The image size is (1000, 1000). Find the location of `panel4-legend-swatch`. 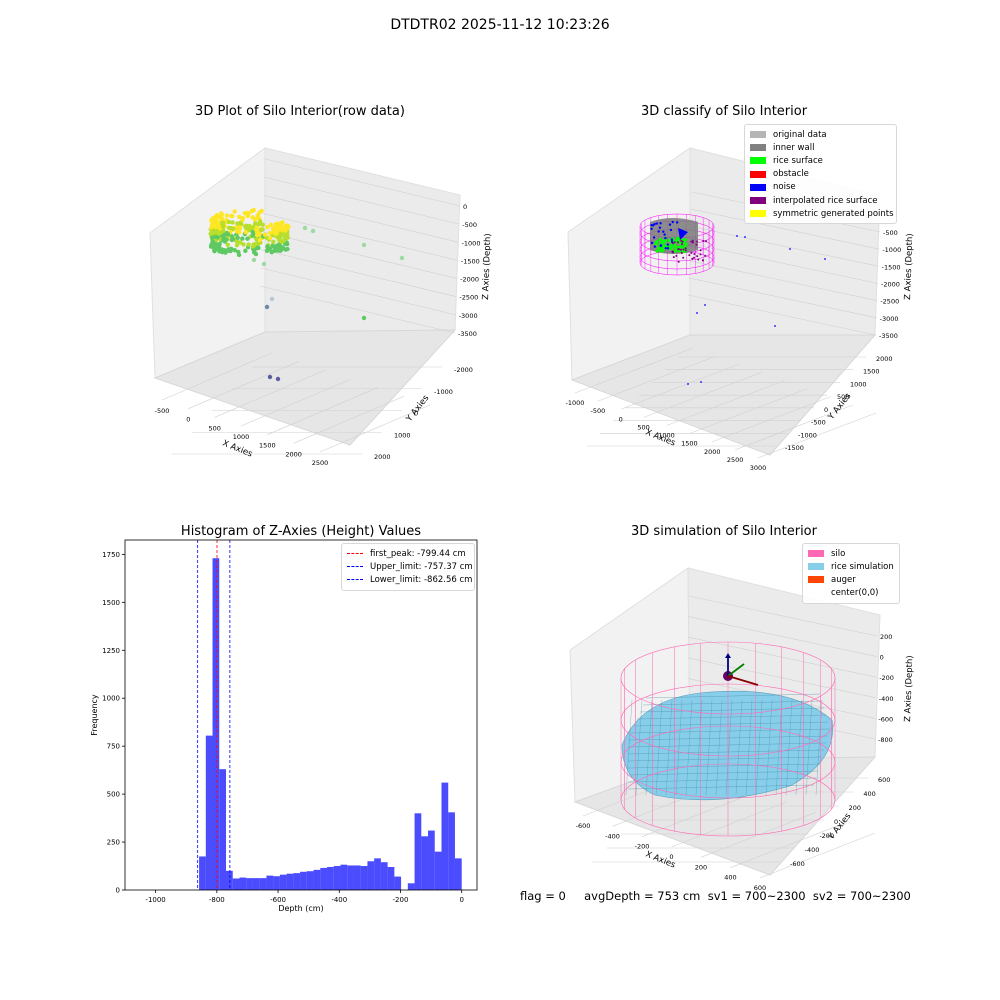

panel4-legend-swatch is located at coordinates (816, 580).